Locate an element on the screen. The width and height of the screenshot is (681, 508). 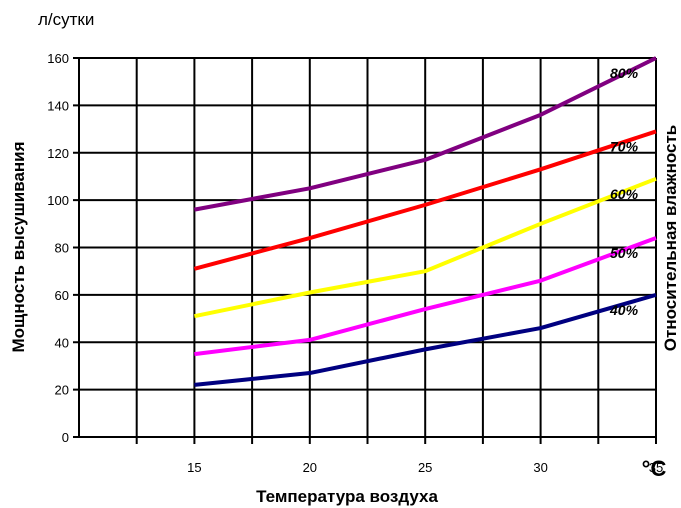
y-tick-label: 60 is located at coordinates (62, 295).